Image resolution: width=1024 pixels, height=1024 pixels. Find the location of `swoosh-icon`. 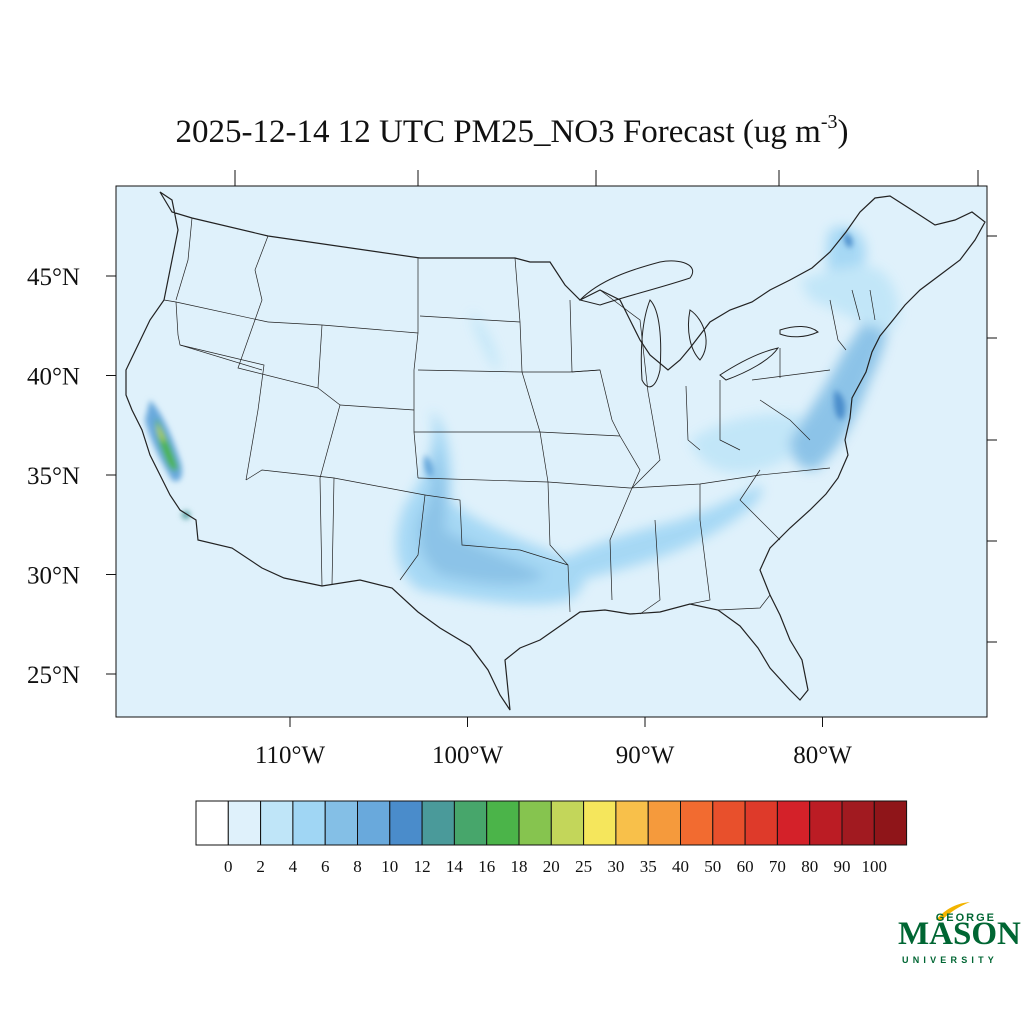

swoosh-icon is located at coordinates (953, 911).